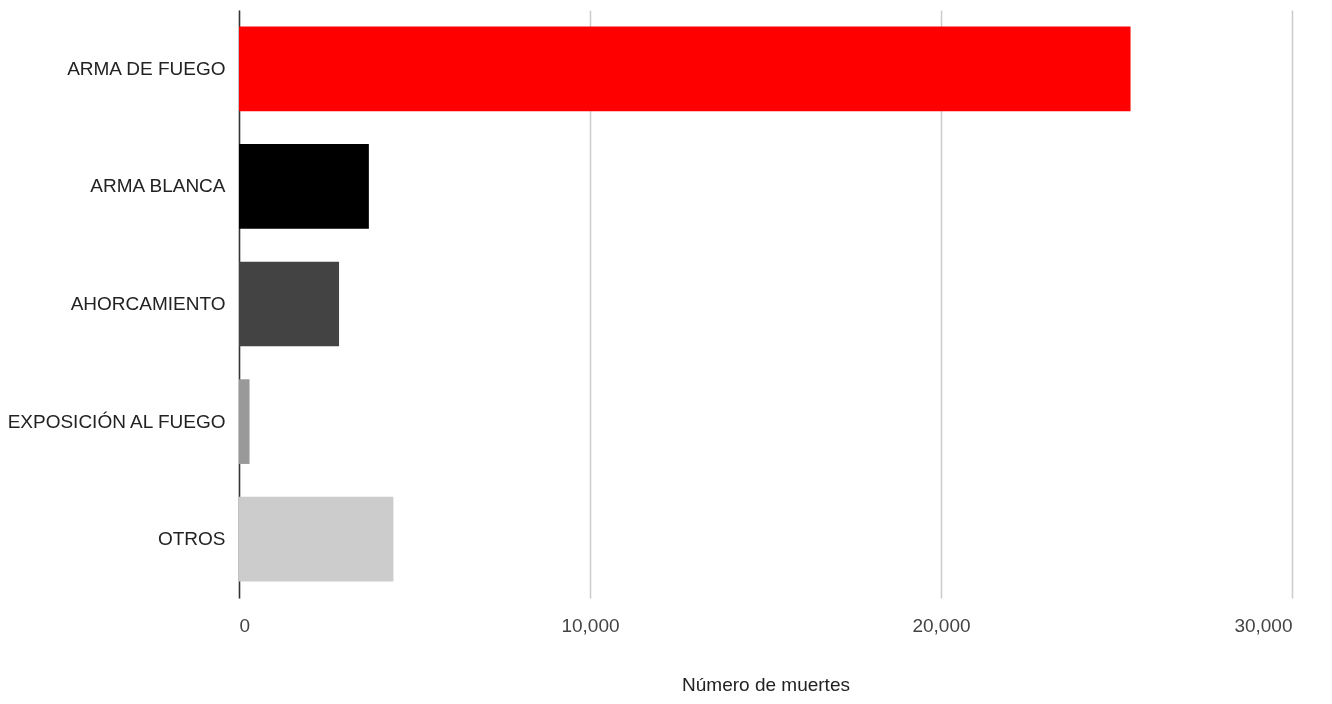 This screenshot has width=1332, height=704. What do you see at coordinates (766, 684) in the screenshot?
I see `x-axis-title: Número de muertes` at bounding box center [766, 684].